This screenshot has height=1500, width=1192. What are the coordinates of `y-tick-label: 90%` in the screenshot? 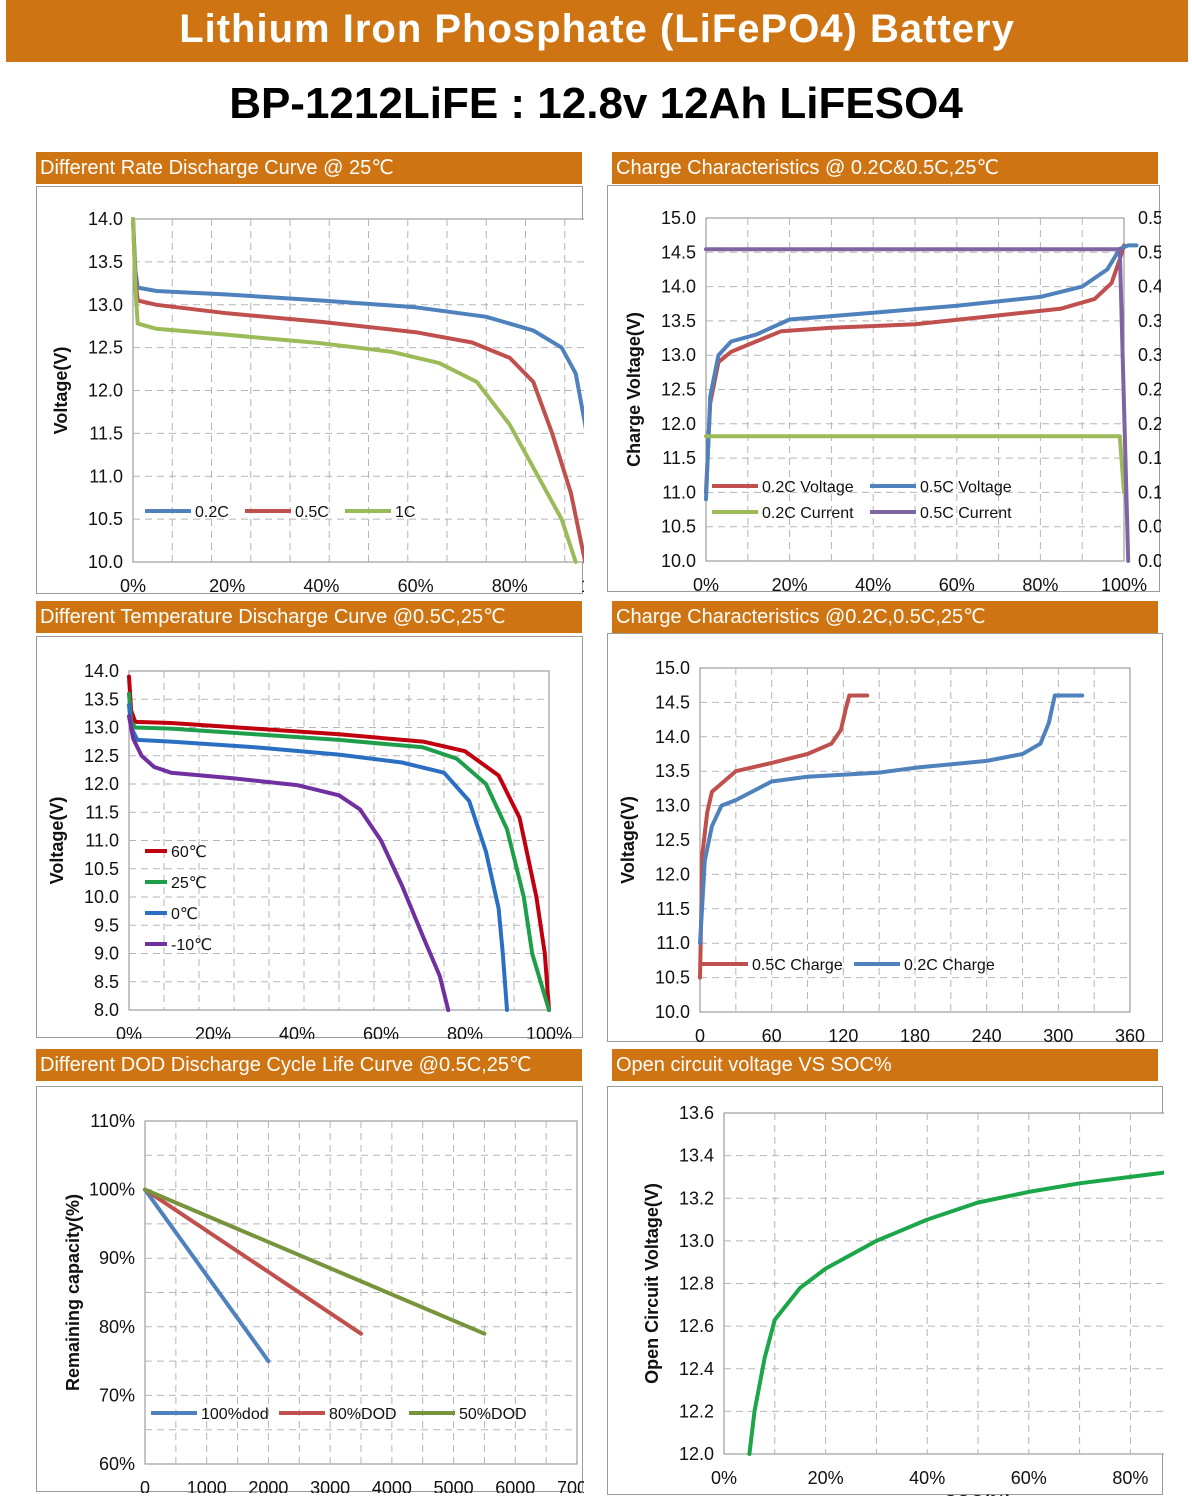 It's located at (117, 1258).